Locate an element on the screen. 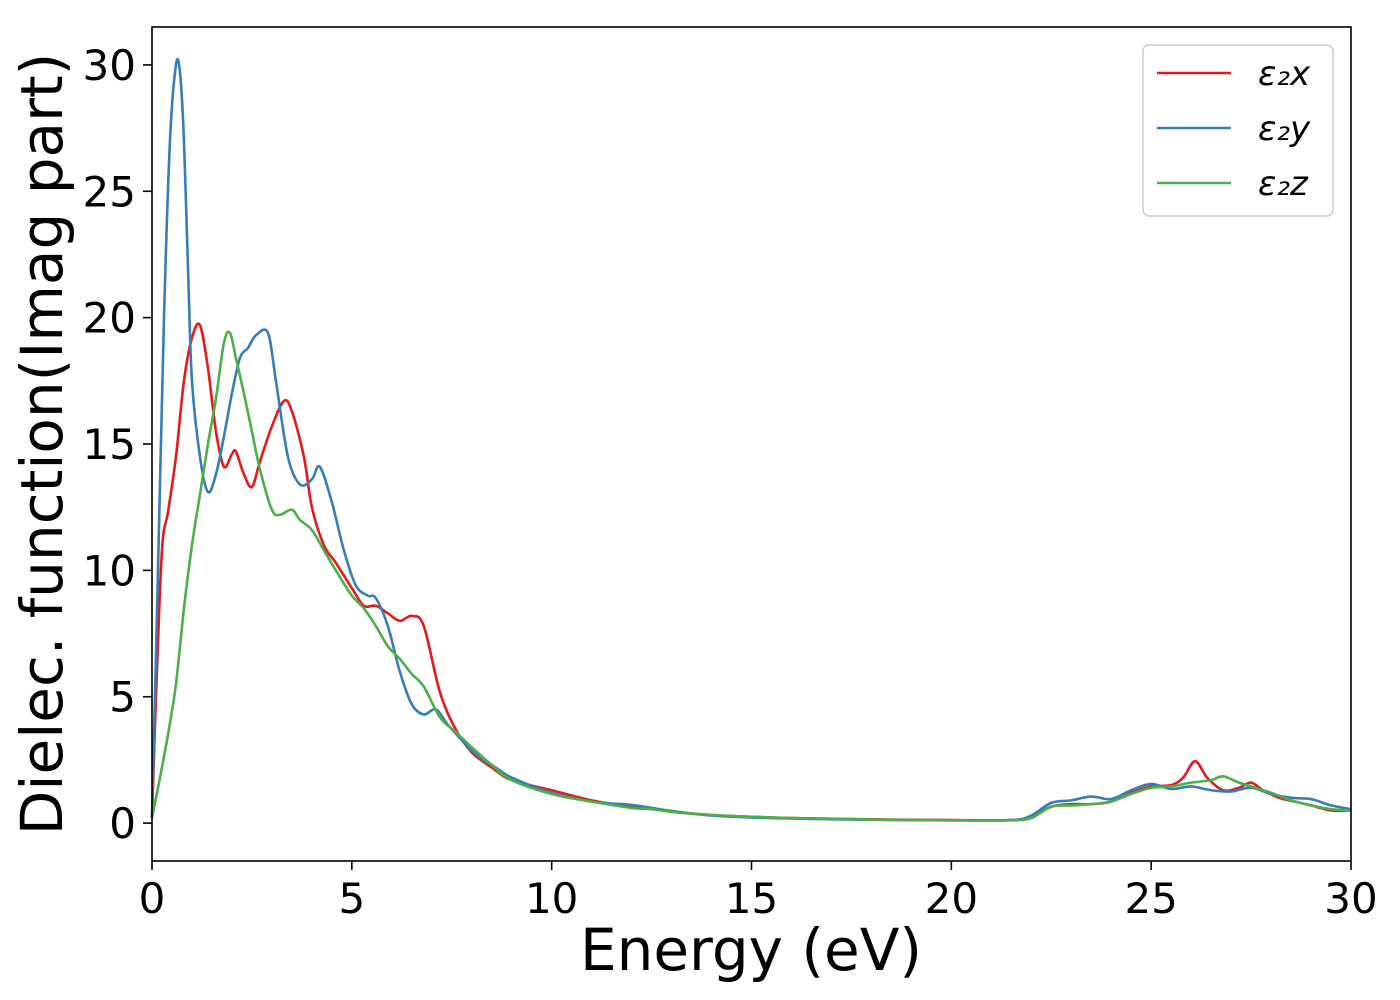 This screenshot has width=1400, height=1000. y-tick-label: 20 is located at coordinates (109, 318).